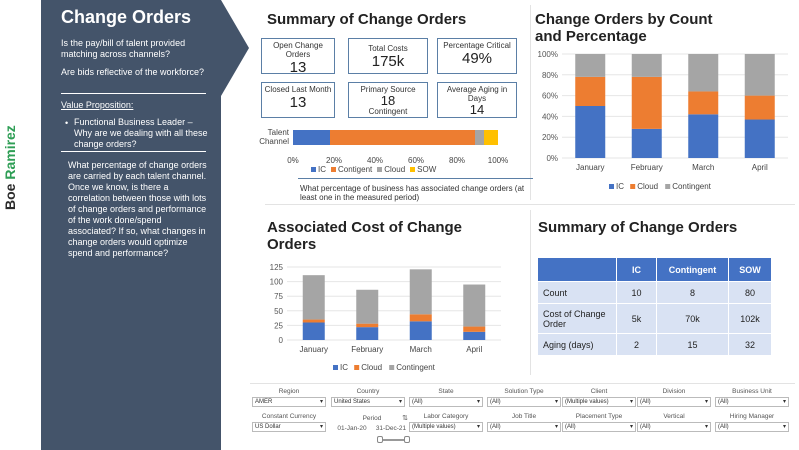  What do you see at coordinates (636, 344) in the screenshot?
I see `table-cell: 2` at bounding box center [636, 344].